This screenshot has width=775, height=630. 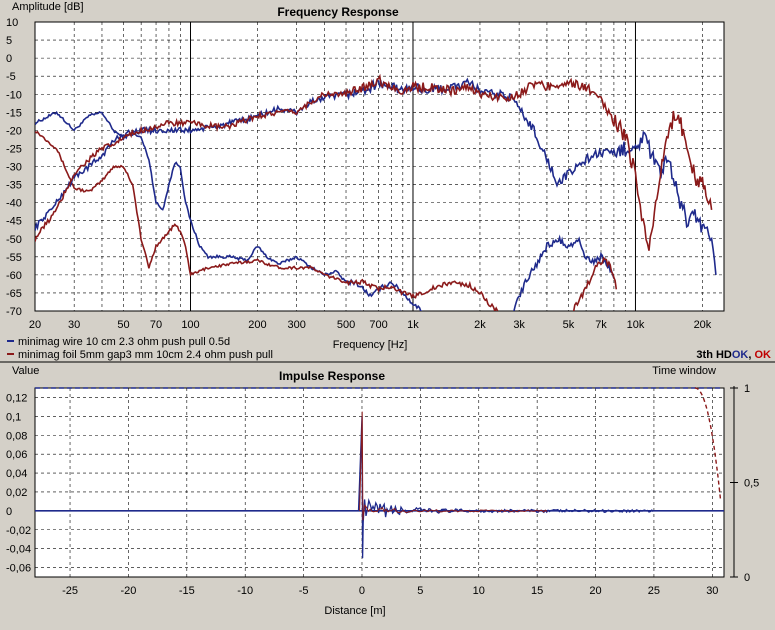 What do you see at coordinates (14, 113) in the screenshot?
I see `fr-y-tick-label: -15` at bounding box center [14, 113].